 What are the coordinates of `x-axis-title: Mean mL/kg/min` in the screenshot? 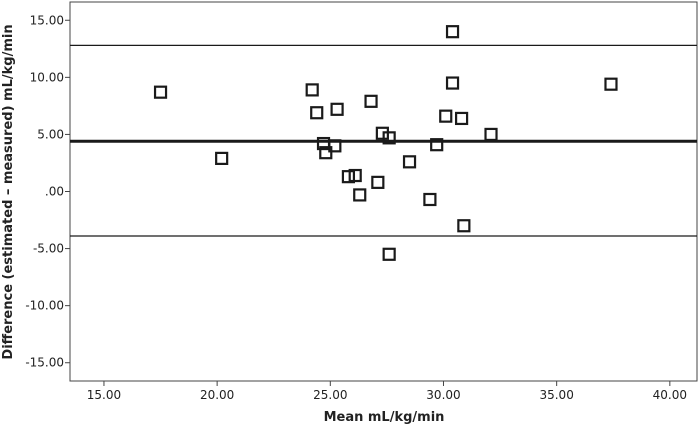 It's located at (384, 417).